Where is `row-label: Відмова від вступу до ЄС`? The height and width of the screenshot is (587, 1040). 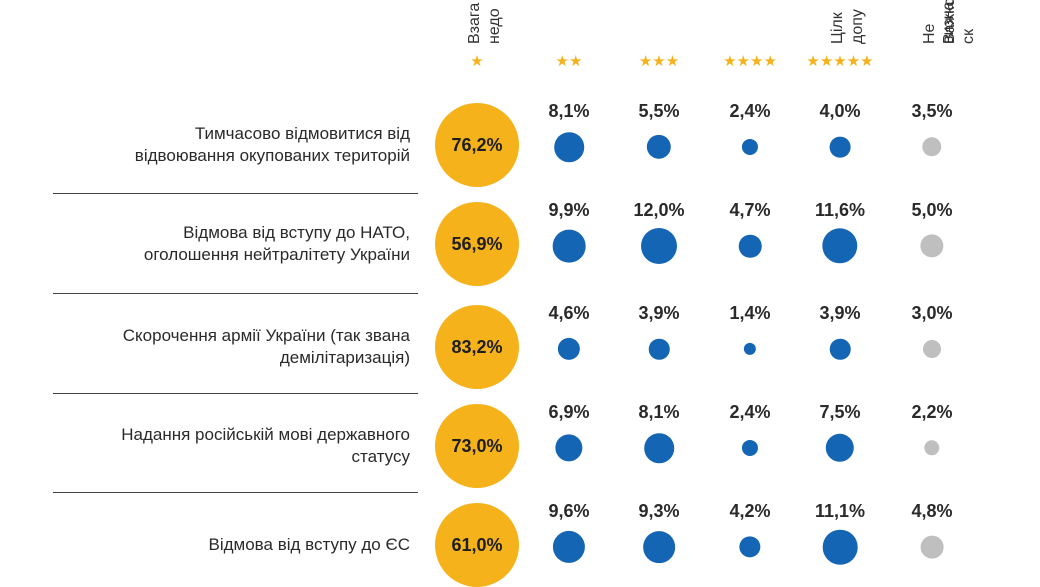
row-label: Відмова від вступу до ЄС is located at coordinates (230, 545).